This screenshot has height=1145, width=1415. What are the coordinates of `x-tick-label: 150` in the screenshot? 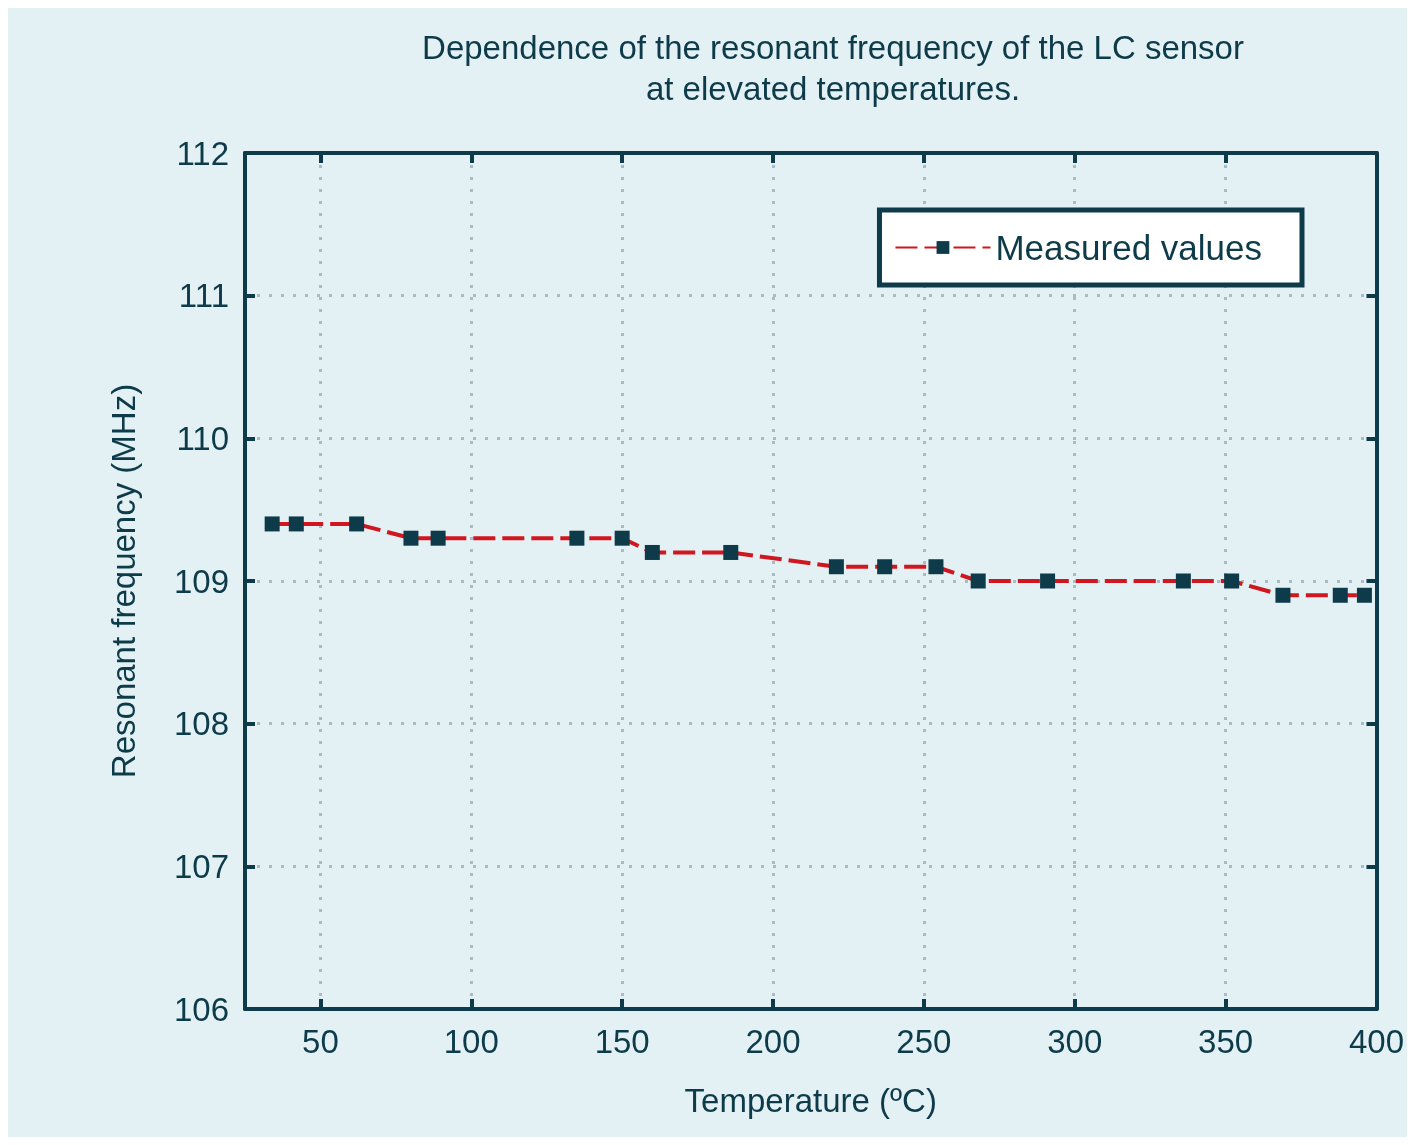 It's located at (622, 1041).